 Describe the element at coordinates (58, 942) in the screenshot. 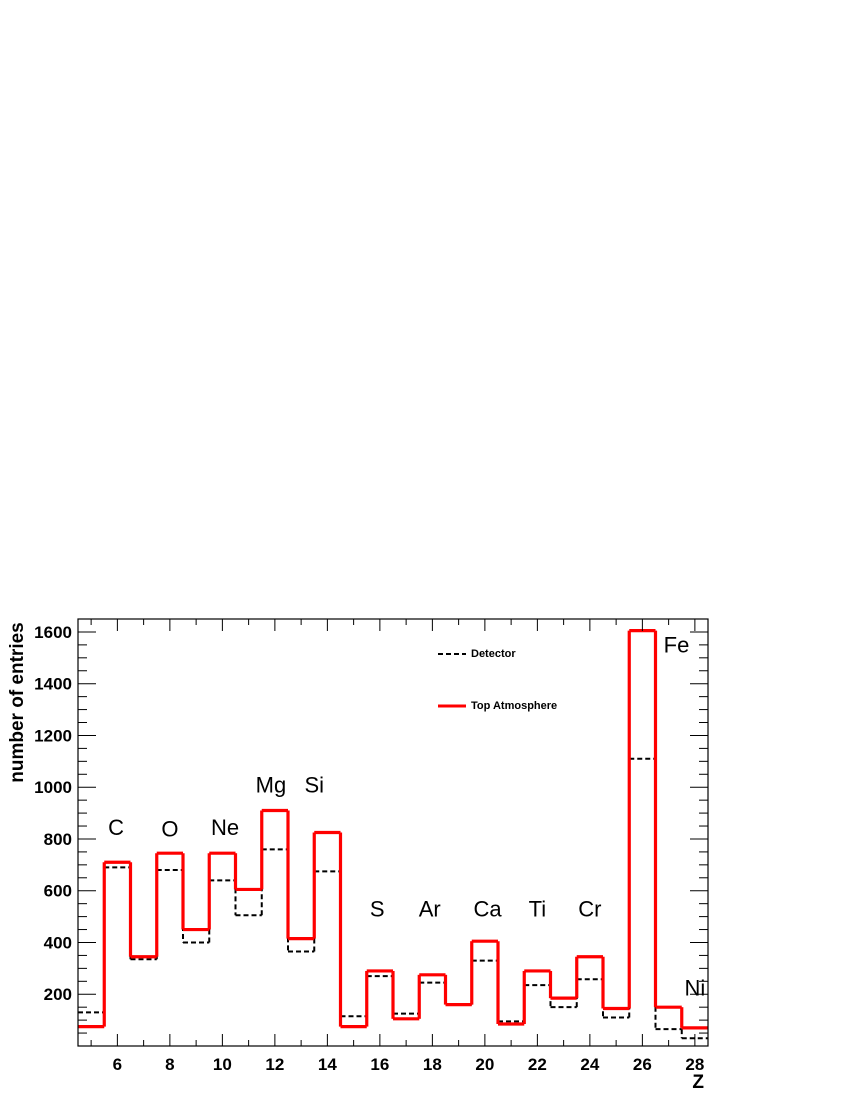

I see `y-tick-label-400: 400` at that location.